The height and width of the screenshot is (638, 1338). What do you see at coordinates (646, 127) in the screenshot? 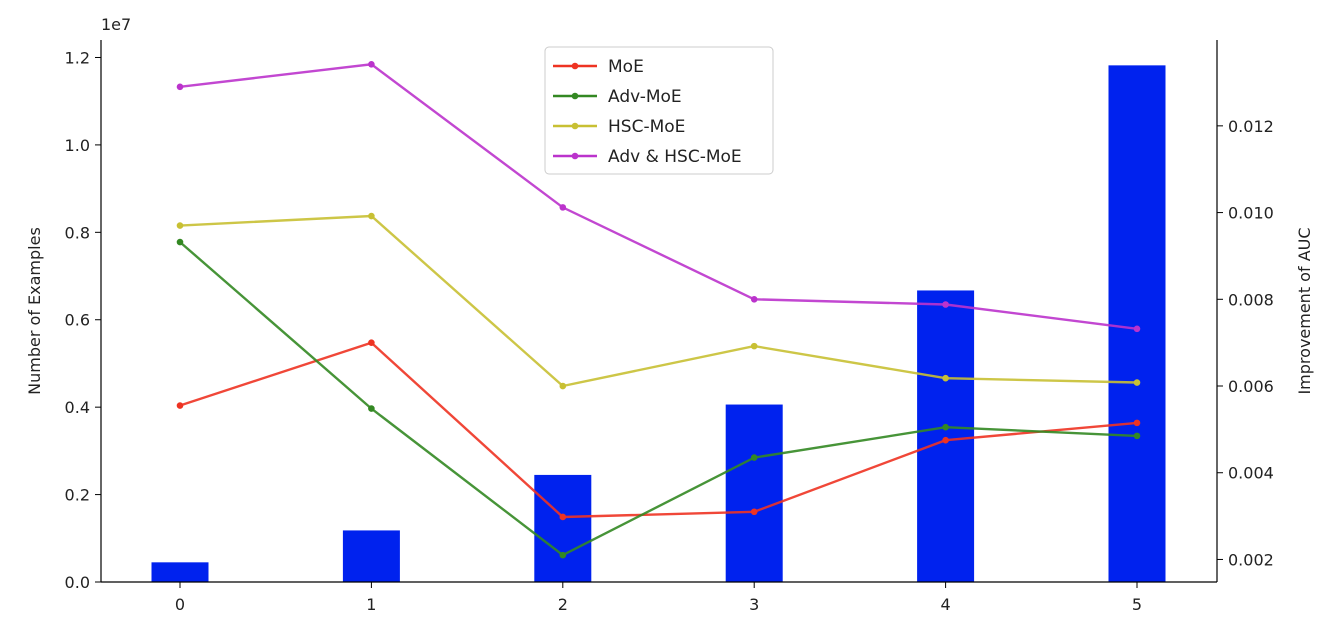
I see `legend-label-2: HSC-MoE` at bounding box center [646, 127].